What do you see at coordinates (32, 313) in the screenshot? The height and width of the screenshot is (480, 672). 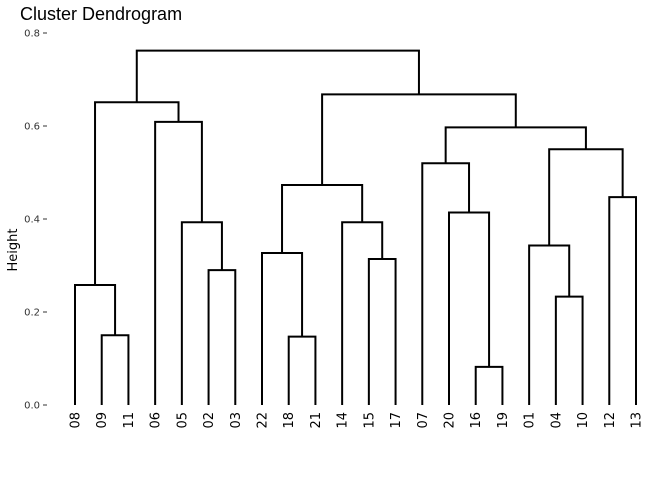 I see `y-tick-label: 0.2` at bounding box center [32, 313].